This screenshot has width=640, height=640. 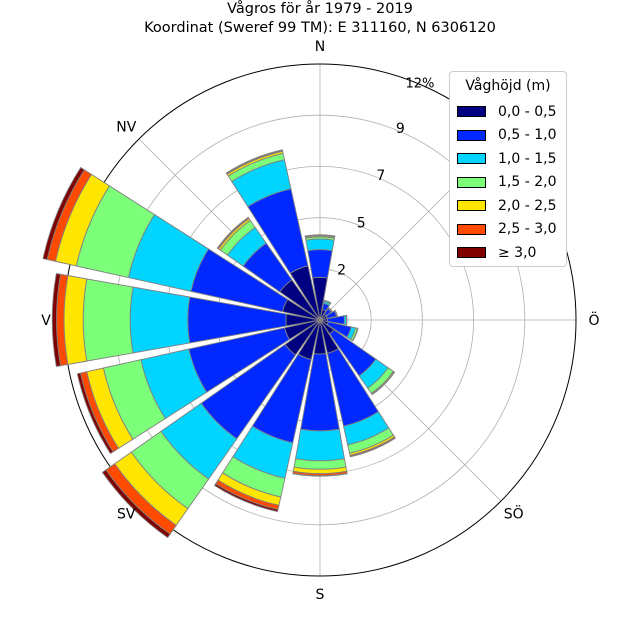 What do you see at coordinates (517, 252) in the screenshot?
I see `legend-label: ≥ 3,0` at bounding box center [517, 252].